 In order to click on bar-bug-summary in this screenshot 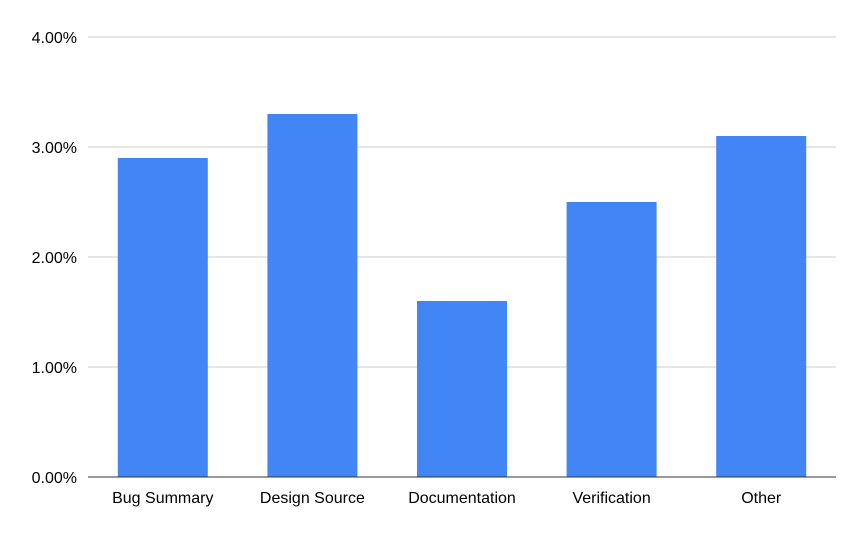, I will do `click(162, 317)`.